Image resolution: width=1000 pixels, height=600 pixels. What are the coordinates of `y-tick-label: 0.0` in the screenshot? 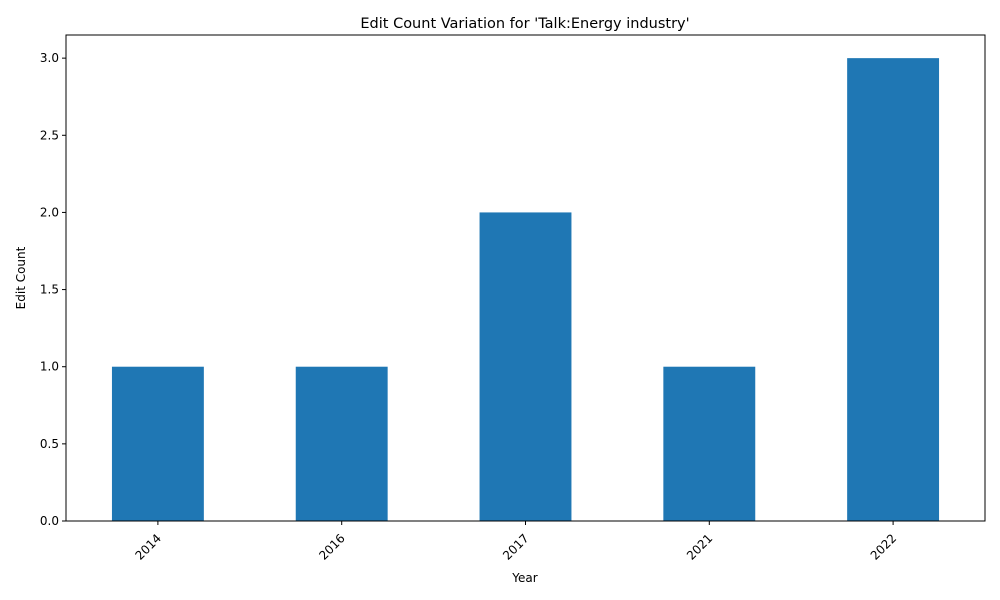 It's located at (49, 521).